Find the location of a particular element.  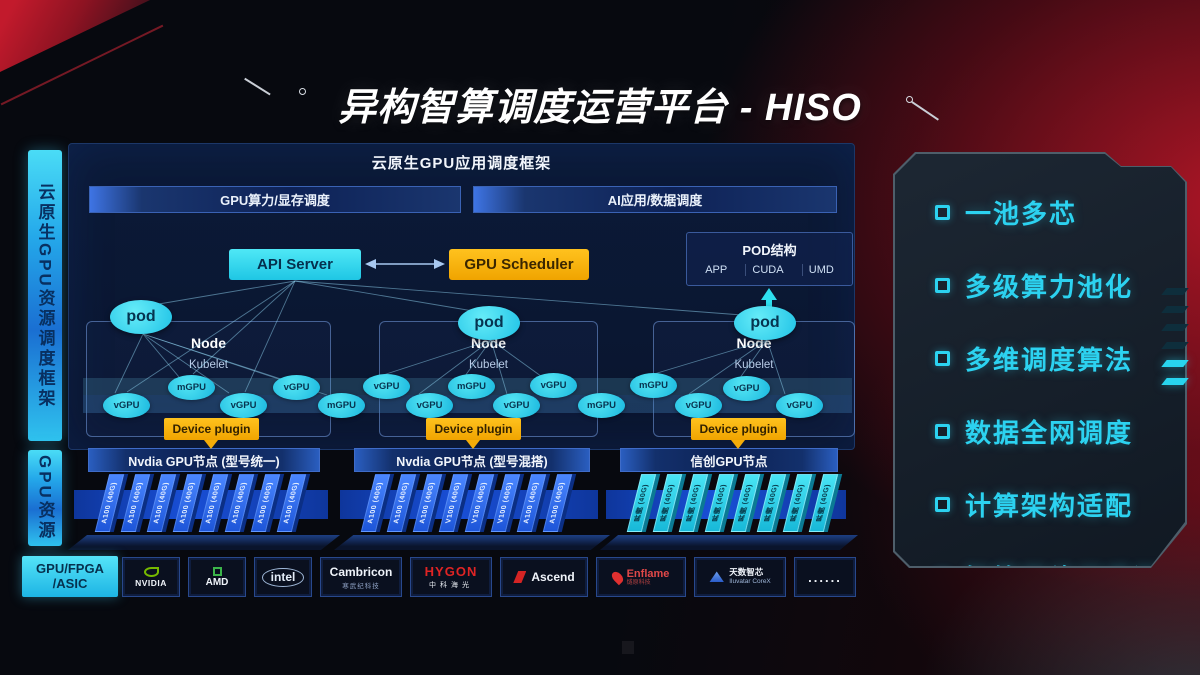

chip-label-line2: /ASIC is located at coordinates (70, 583).